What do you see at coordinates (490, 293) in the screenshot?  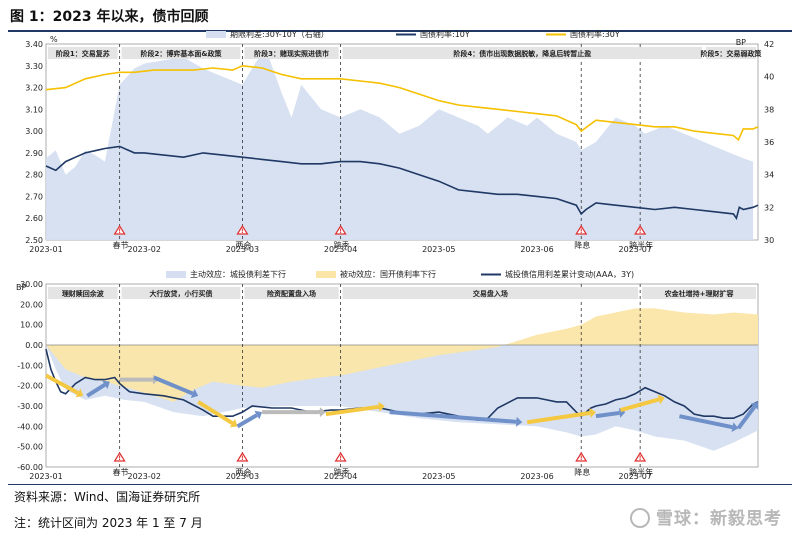 I see `phase-label: 交易盘入场` at bounding box center [490, 293].